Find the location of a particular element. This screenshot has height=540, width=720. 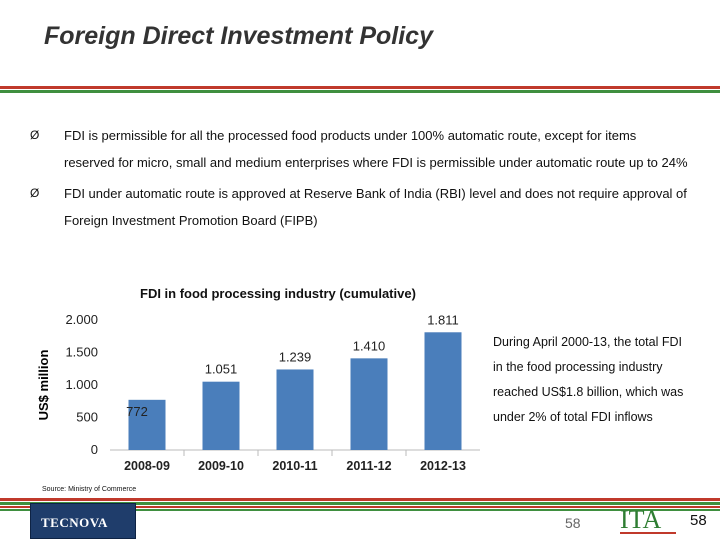

title-rule-green is located at coordinates (360, 91).